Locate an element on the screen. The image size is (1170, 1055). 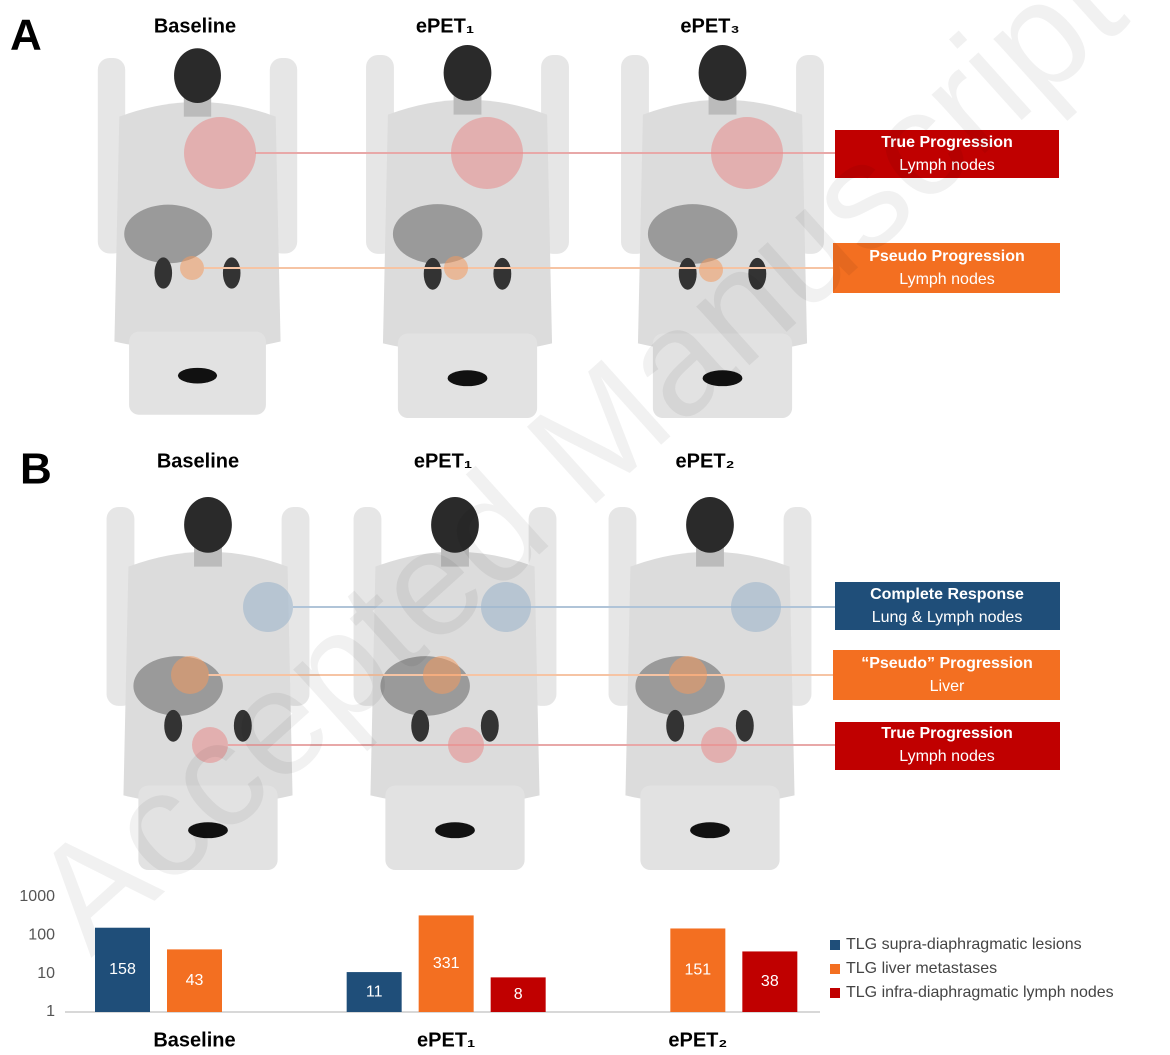
y-tick-label: 100 is located at coordinates (41, 935).